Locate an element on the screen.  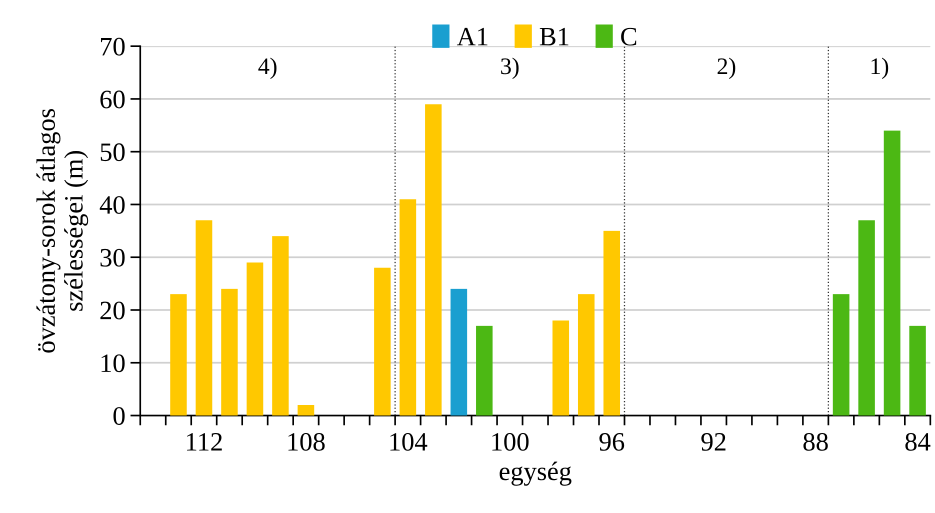
x-axis-title: egység is located at coordinates (536, 474).